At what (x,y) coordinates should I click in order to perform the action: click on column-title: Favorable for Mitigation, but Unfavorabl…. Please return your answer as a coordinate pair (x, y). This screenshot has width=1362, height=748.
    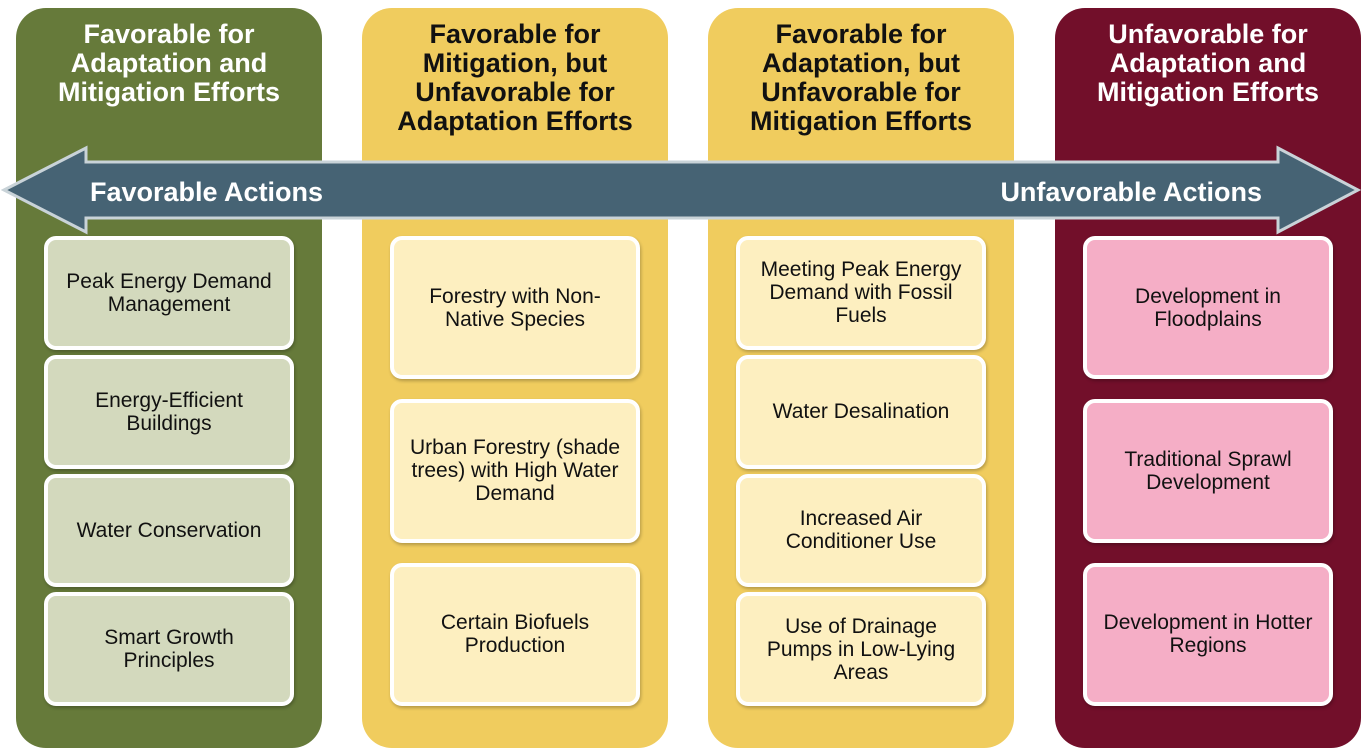
    Looking at the image, I should click on (515, 77).